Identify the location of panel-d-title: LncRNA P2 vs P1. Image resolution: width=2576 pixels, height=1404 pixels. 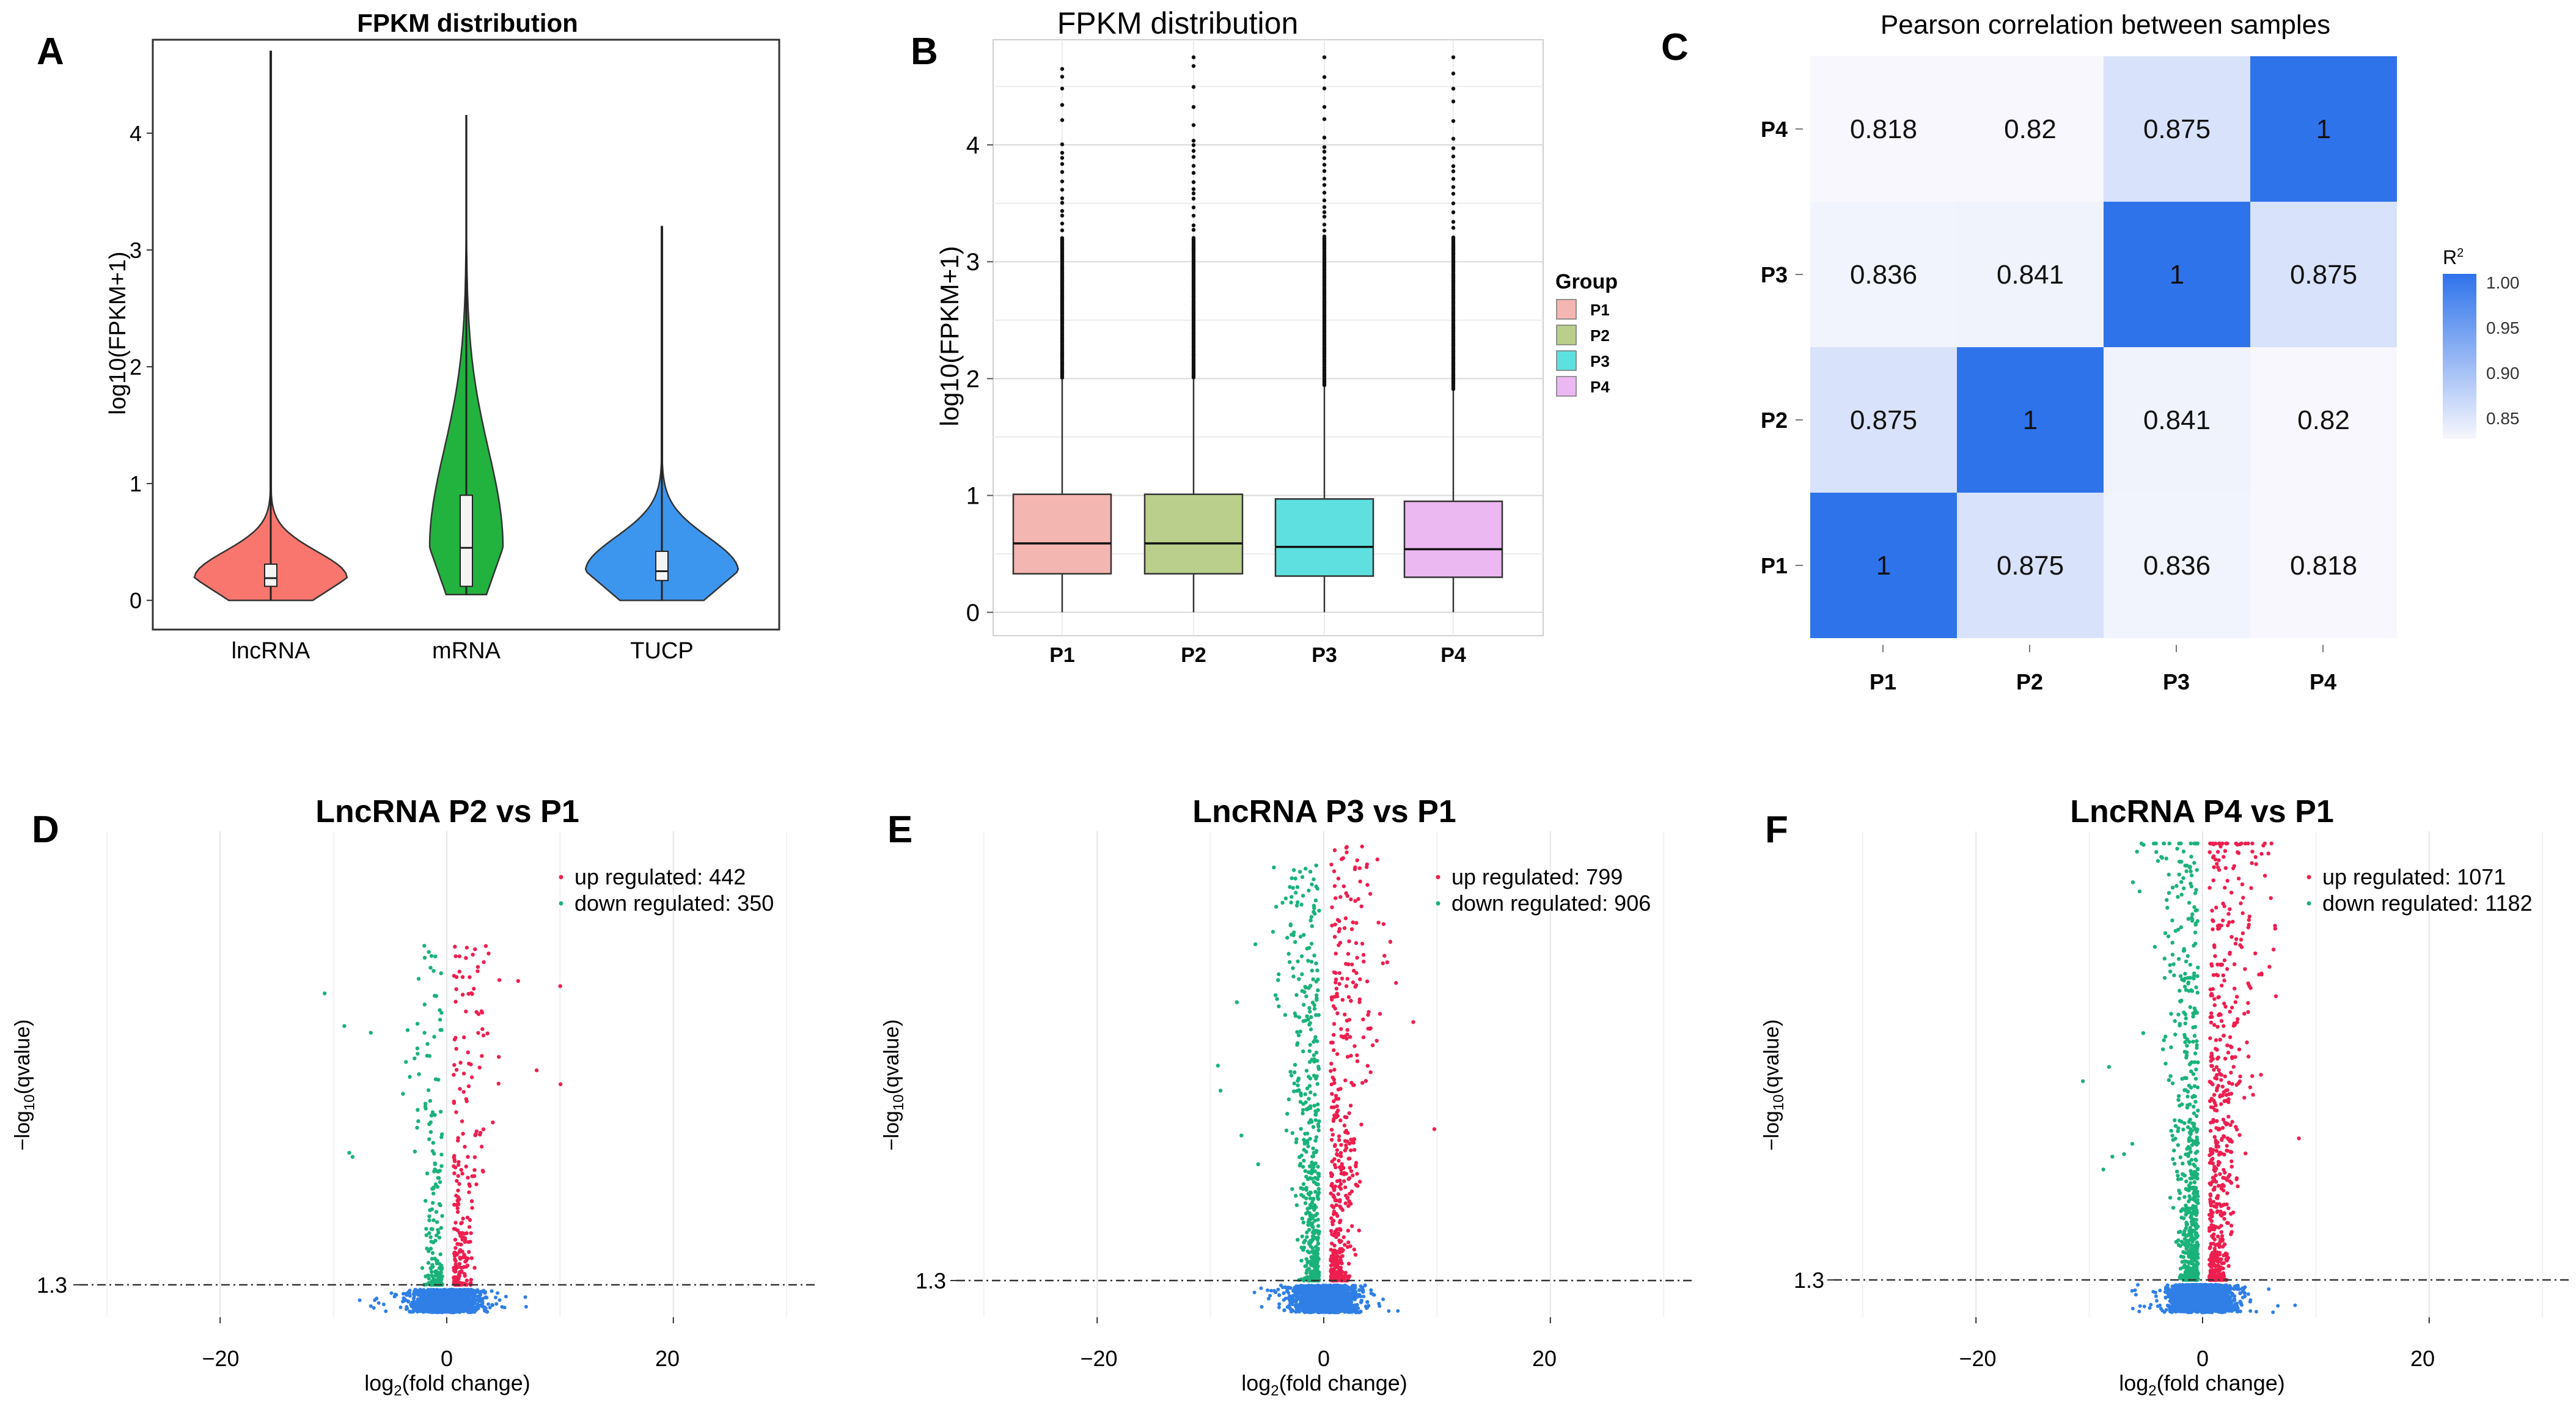
(447, 812).